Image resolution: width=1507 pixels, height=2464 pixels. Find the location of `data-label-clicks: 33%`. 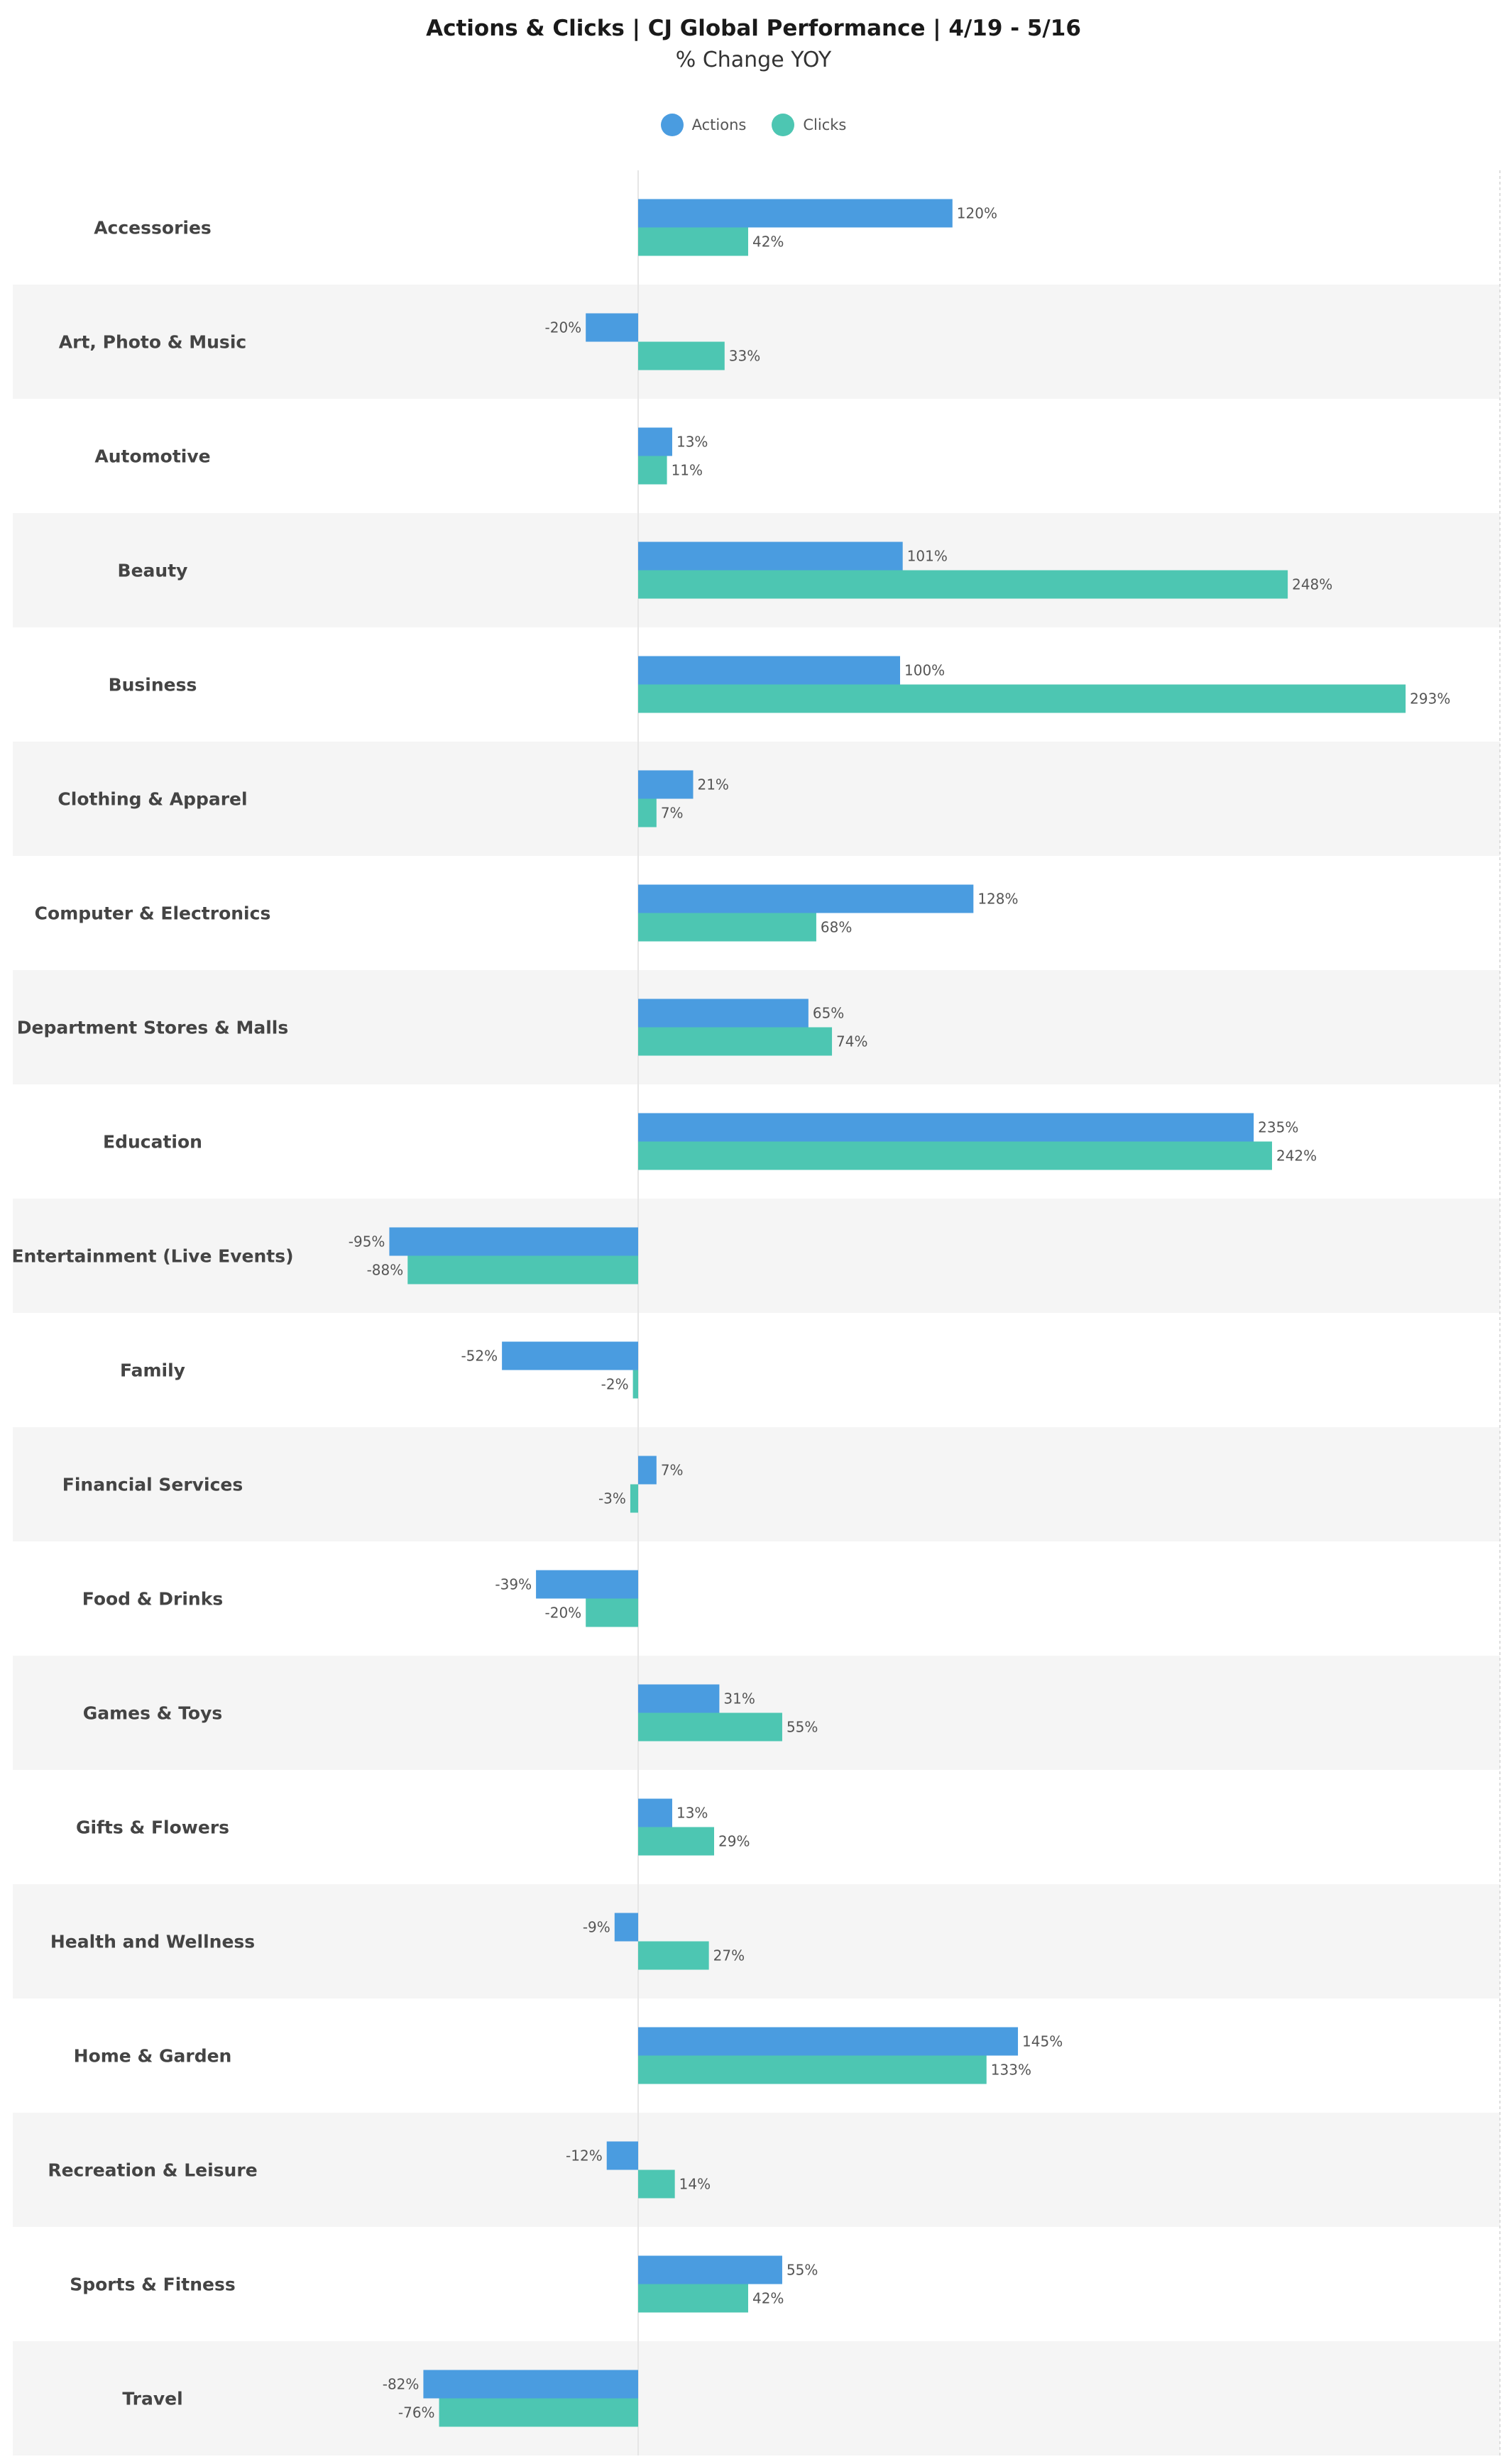

data-label-clicks: 33% is located at coordinates (744, 357).